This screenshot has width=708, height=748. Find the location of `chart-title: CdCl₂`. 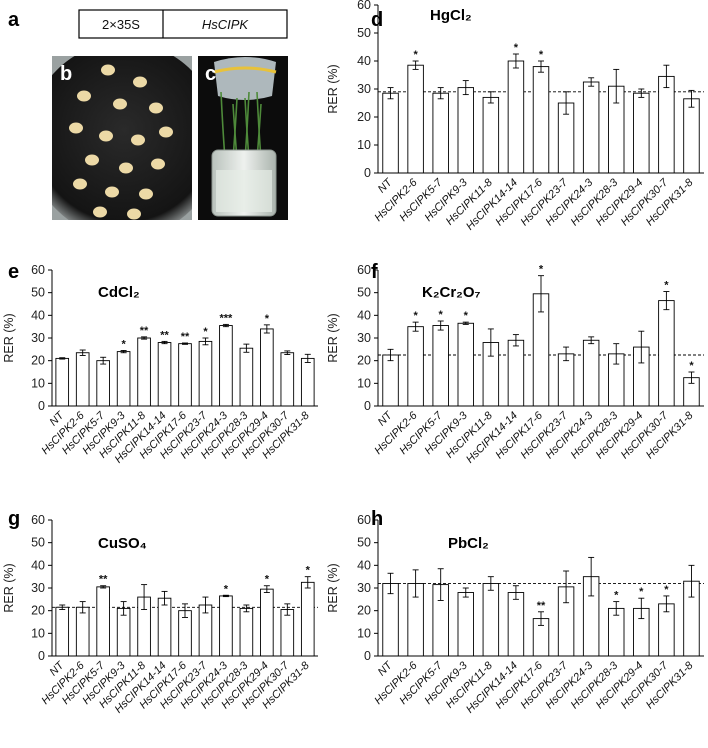

chart-title: CdCl₂ is located at coordinates (119, 292).